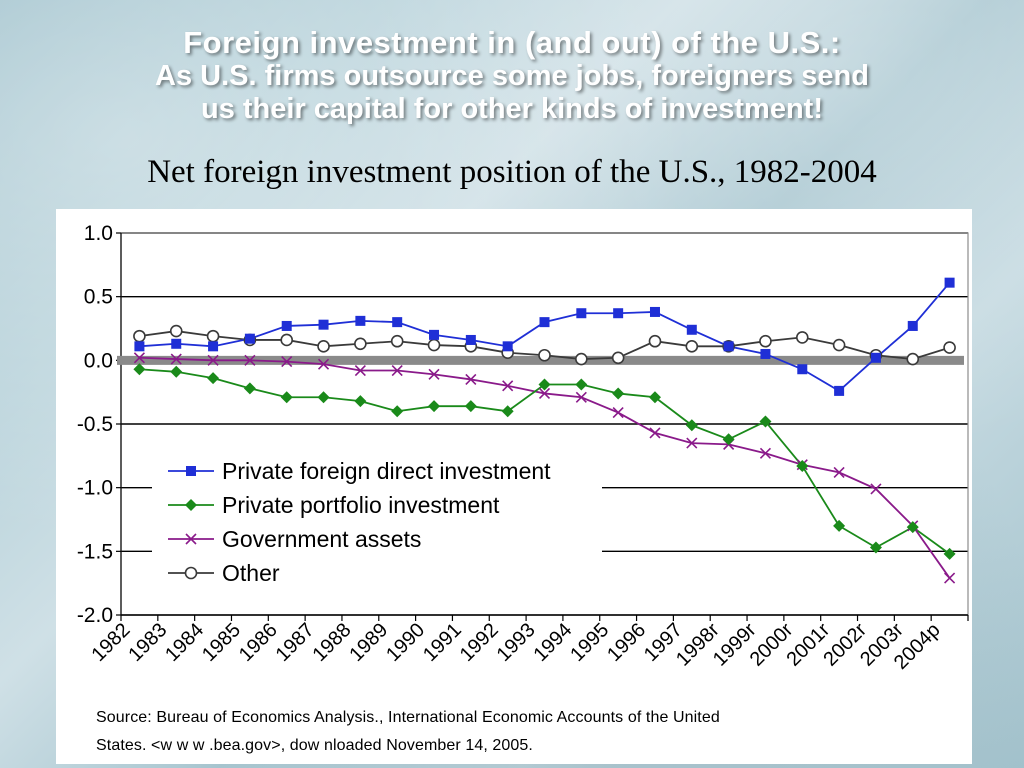  Describe the element at coordinates (295, 642) in the screenshot. I see `x-tick-label-5: 1987` at that location.